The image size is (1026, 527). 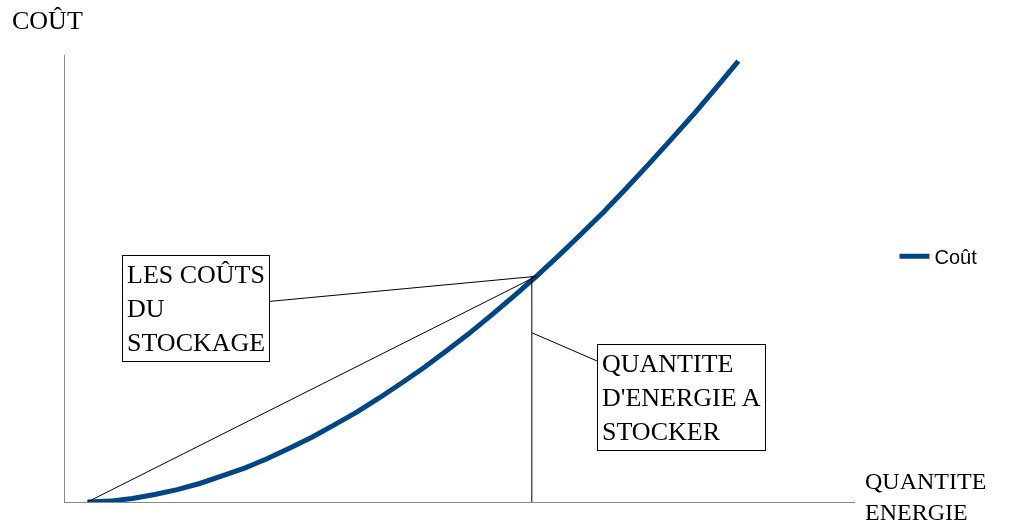 What do you see at coordinates (681, 397) in the screenshot?
I see `annotation: QUANTITE D'ENERGIE A STOCKER` at bounding box center [681, 397].